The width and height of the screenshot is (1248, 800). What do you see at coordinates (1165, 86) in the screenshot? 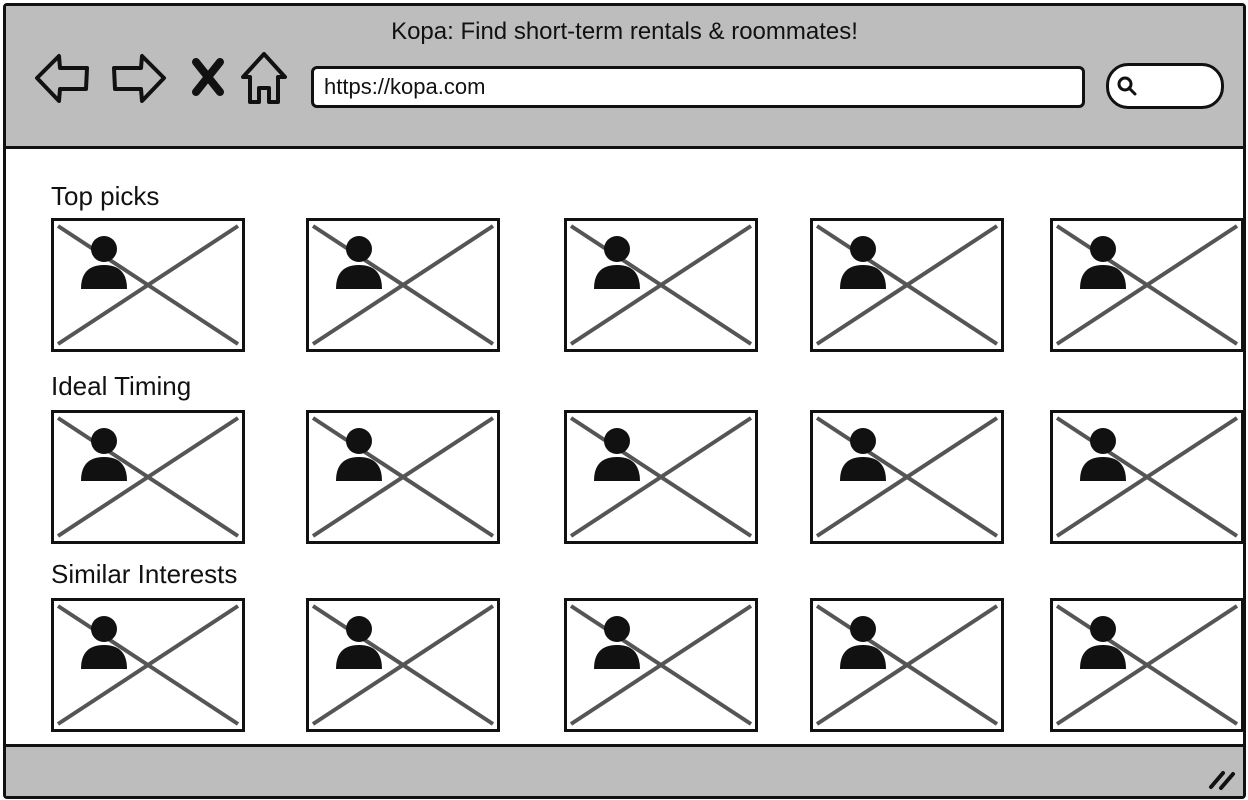
I see `search-field` at bounding box center [1165, 86].